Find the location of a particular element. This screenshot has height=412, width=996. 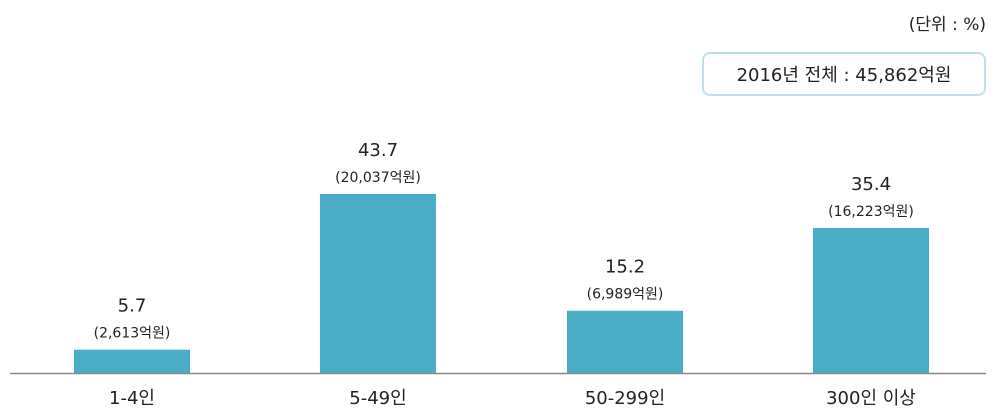

category-label-2: 5-49인 is located at coordinates (377, 398).